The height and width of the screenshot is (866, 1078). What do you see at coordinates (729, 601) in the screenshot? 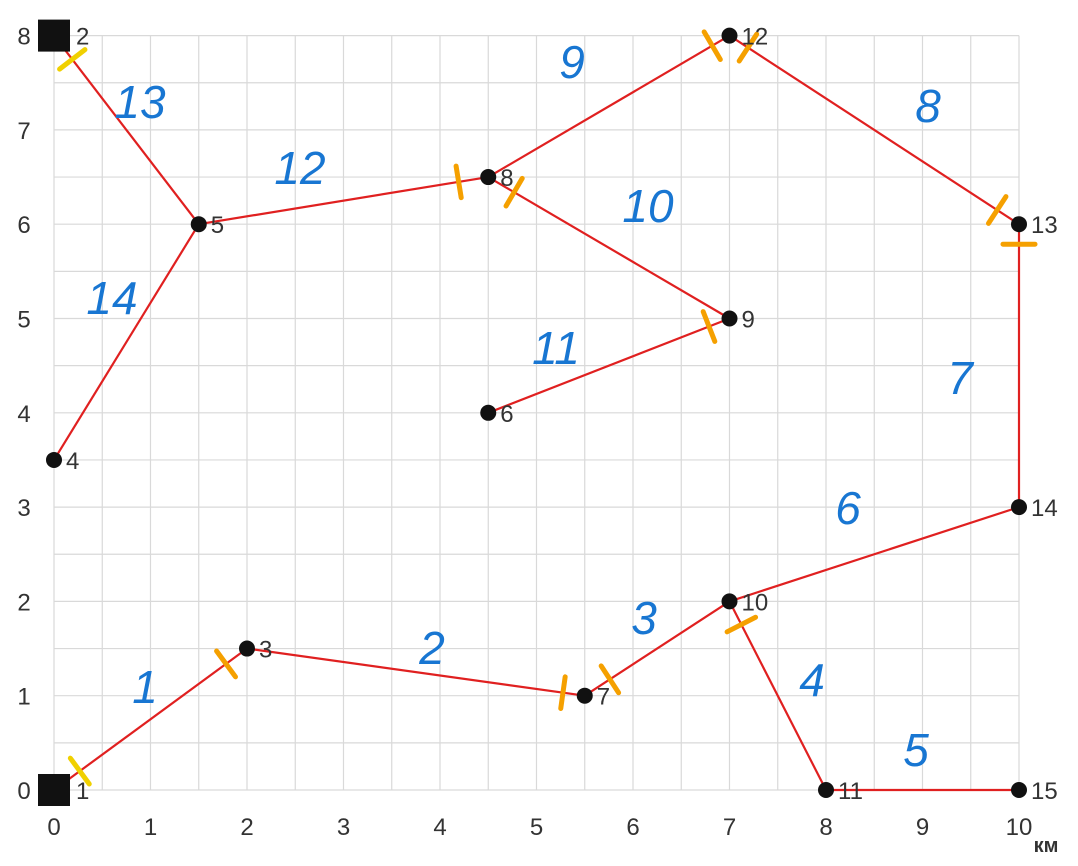
I see `node-10-dot` at bounding box center [729, 601].